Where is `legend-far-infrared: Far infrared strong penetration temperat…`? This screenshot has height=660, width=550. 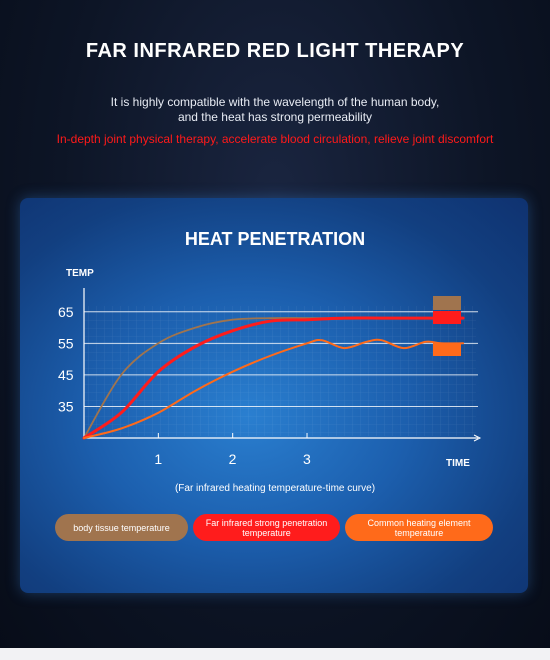
legend-far-infrared: Far infrared strong penetration temperat… is located at coordinates (266, 527).